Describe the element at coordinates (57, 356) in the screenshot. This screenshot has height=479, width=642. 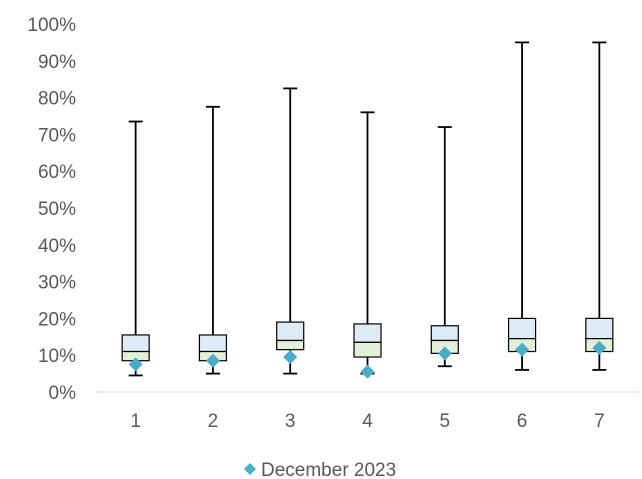
I see `y-tick-label: 10%` at that location.